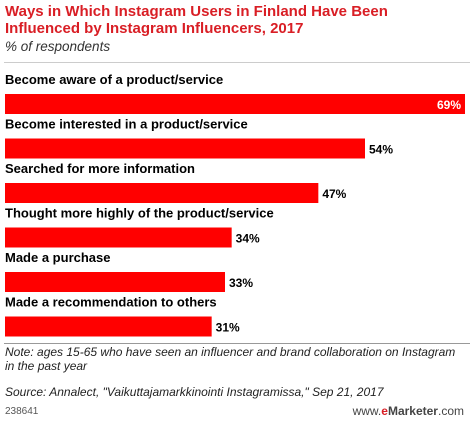 This screenshot has height=425, width=470. Describe the element at coordinates (126, 124) in the screenshot. I see `category-label: Become interested in a product/service` at that location.